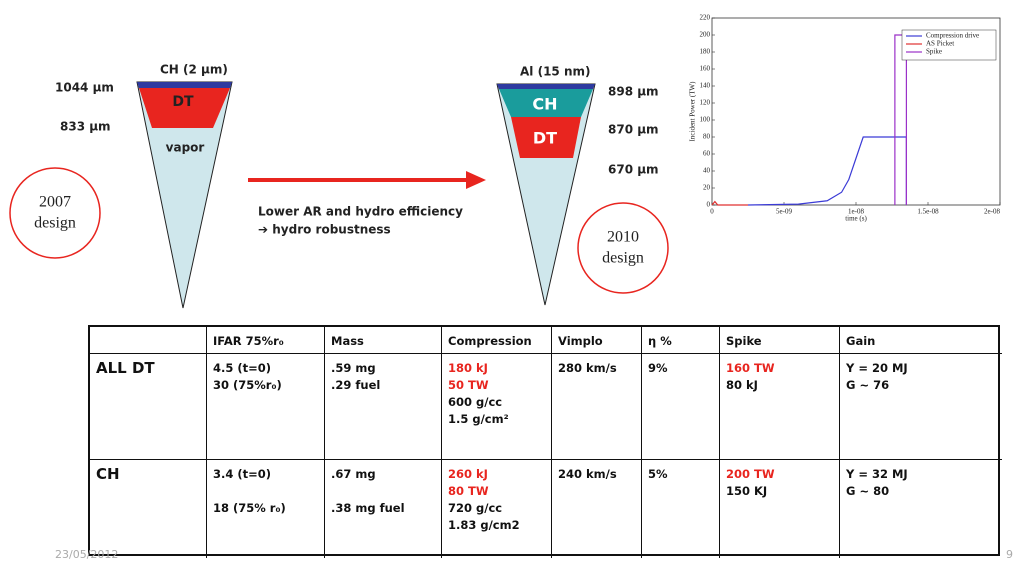 Image resolution: width=1019 pixels, height=562 pixels. I want to click on right-ablator-label: CH, so click(544, 104).